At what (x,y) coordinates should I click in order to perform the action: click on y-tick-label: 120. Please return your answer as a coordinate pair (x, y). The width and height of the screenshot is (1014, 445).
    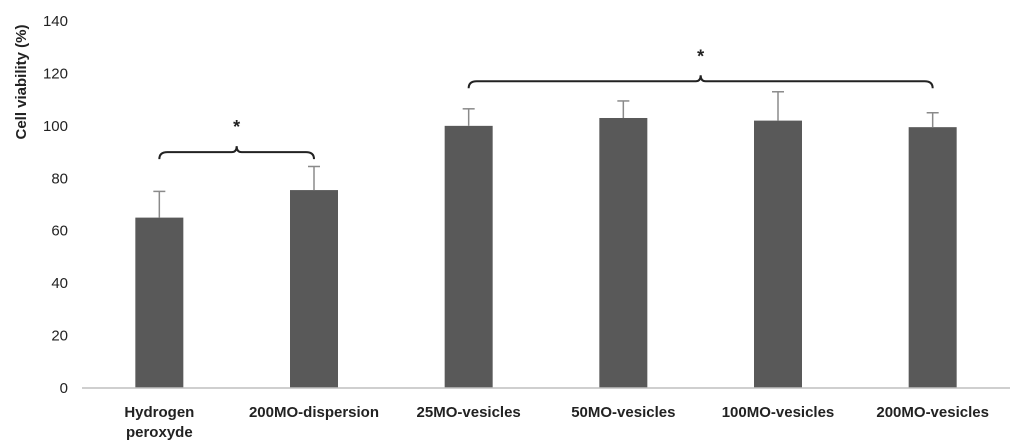
    Looking at the image, I should click on (55, 73).